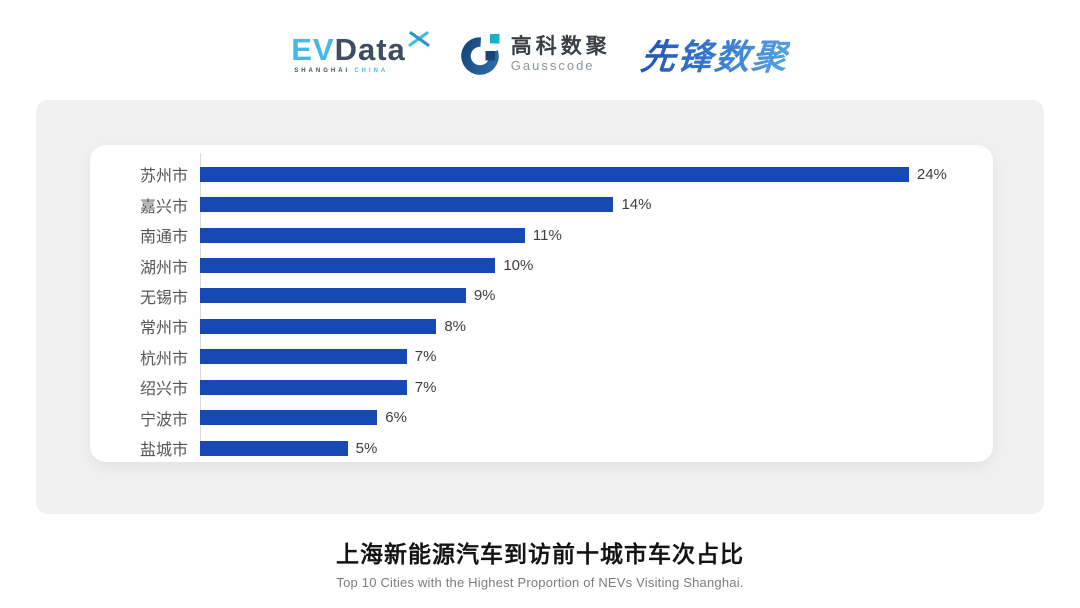 The width and height of the screenshot is (1080, 608). What do you see at coordinates (596, 418) in the screenshot?
I see `bar-track: 6%` at bounding box center [596, 418].